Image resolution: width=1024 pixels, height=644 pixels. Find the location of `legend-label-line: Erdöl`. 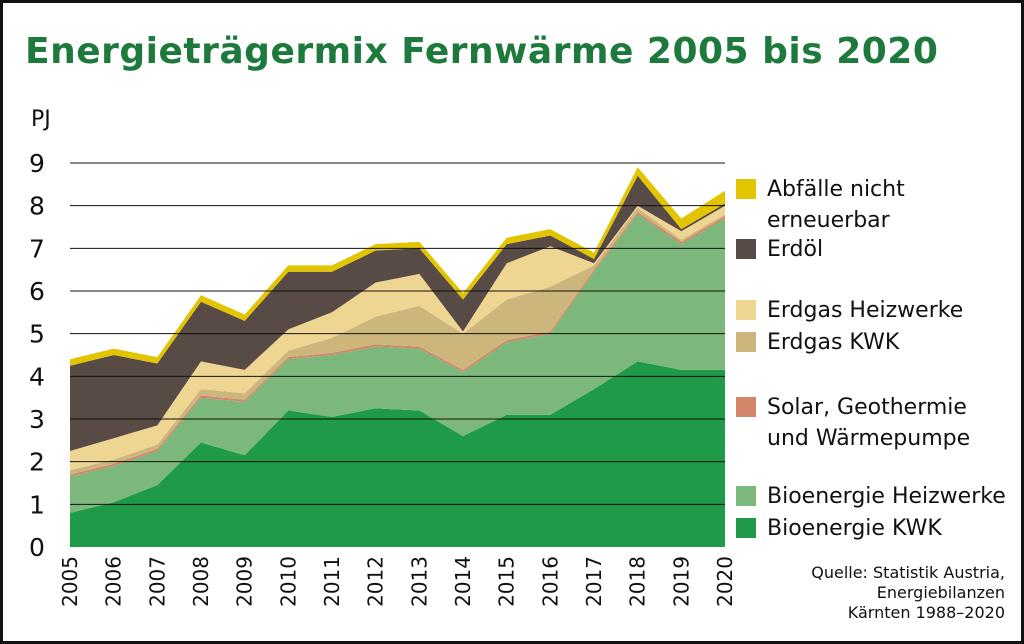

legend-label-line: Erdöl is located at coordinates (795, 249).